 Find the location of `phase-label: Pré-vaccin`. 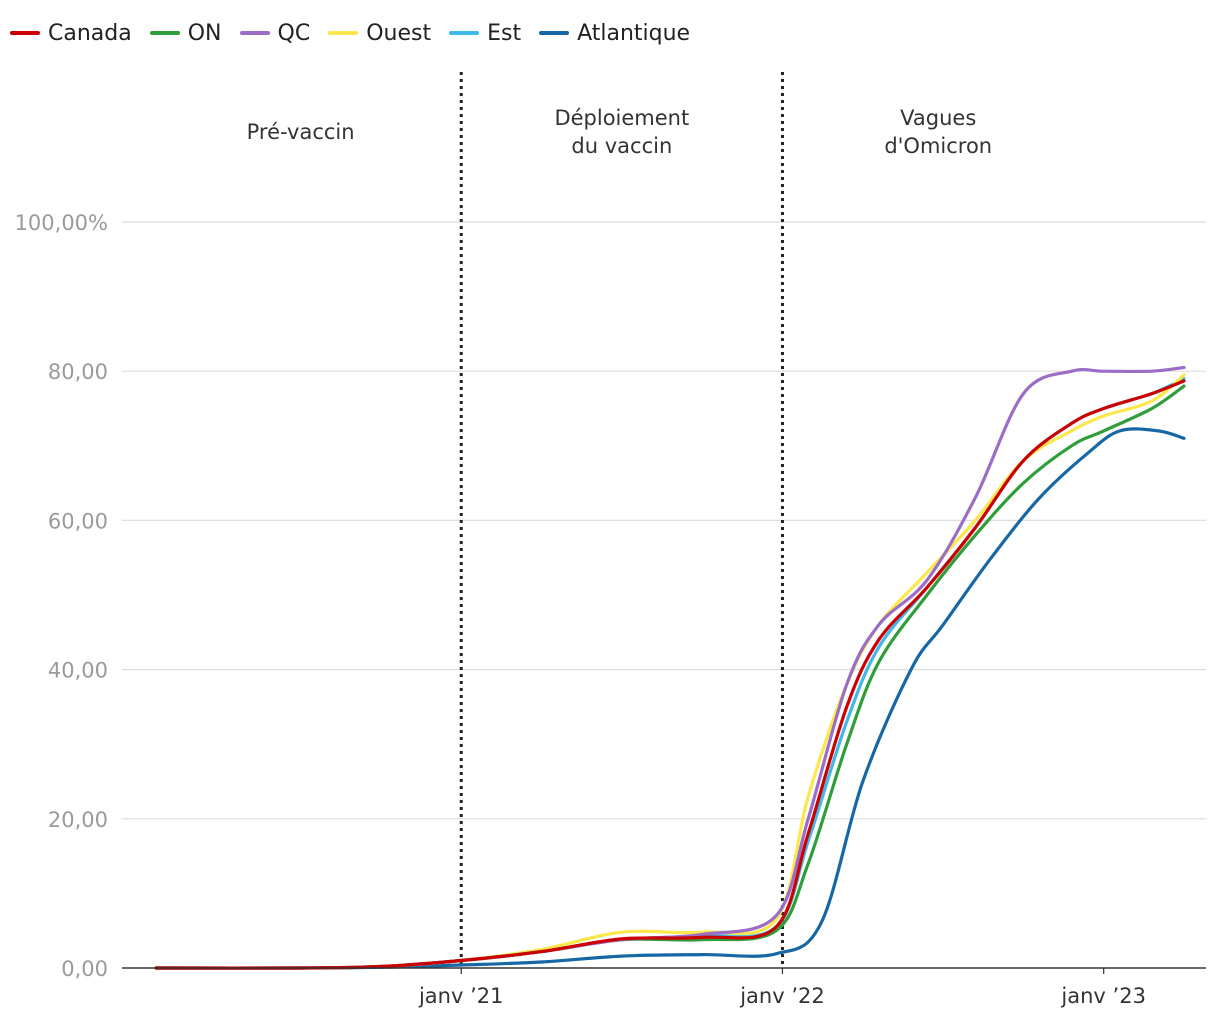

phase-label: Pré-vaccin is located at coordinates (301, 132).